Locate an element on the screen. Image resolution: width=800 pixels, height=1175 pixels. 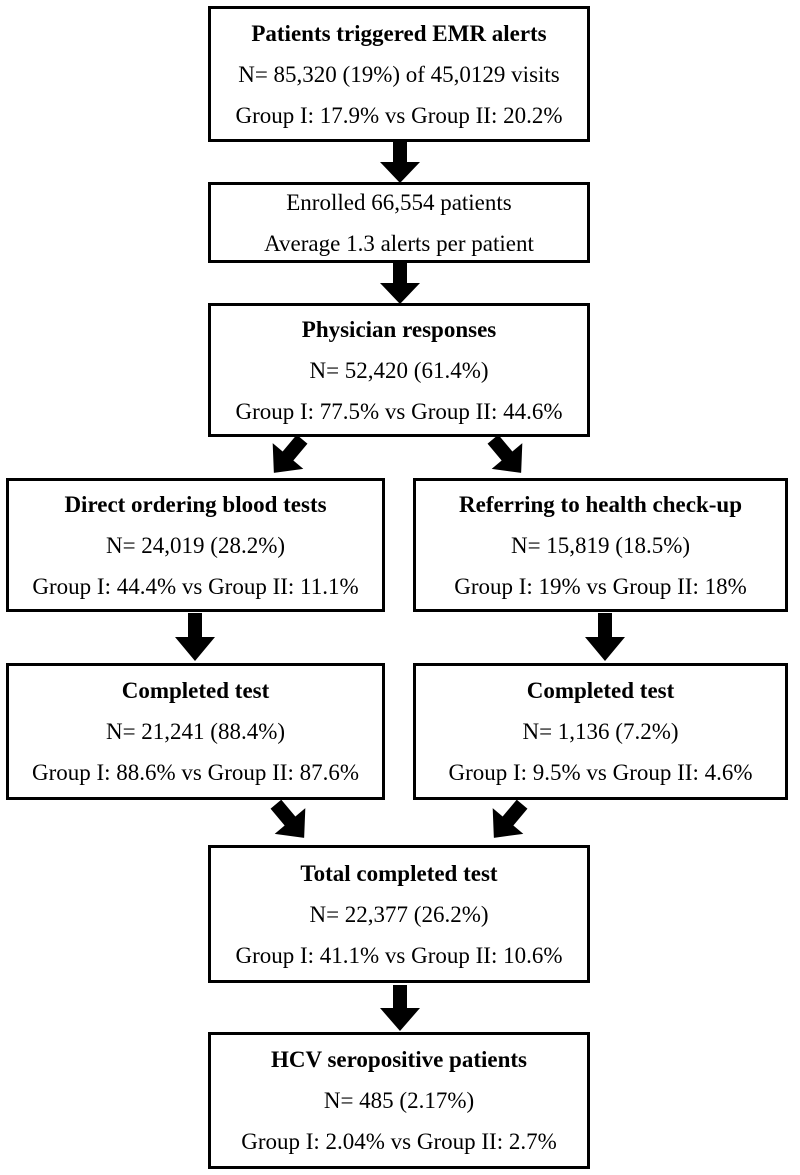
box-title: Direct ordering blood tests is located at coordinates (195, 504).